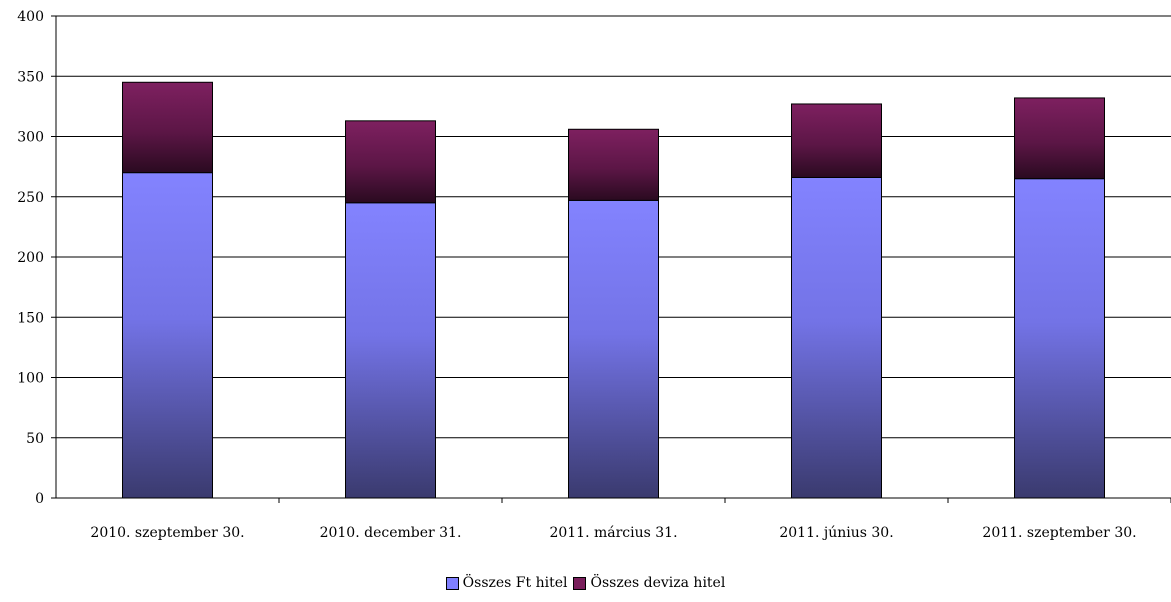  Describe the element at coordinates (391, 533) in the screenshot. I see `x-category-label: 2010. december 31.` at that location.